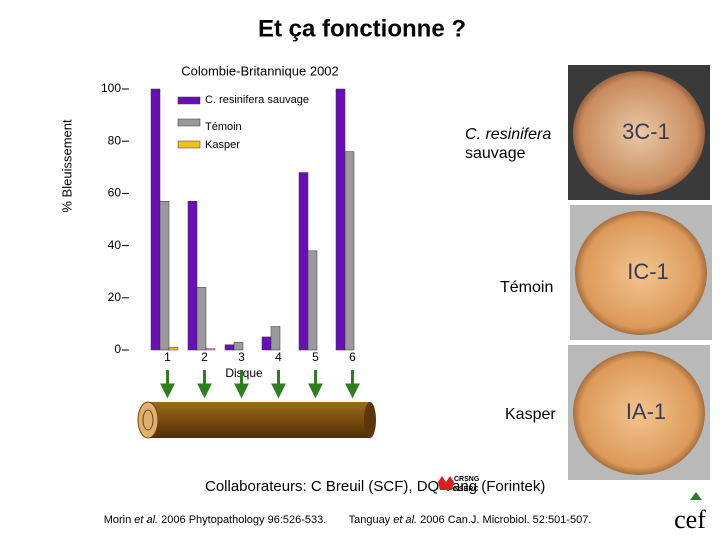 The height and width of the screenshot is (540, 720). What do you see at coordinates (111, 88) in the screenshot?
I see `y-tick-label: 100` at bounding box center [111, 88].